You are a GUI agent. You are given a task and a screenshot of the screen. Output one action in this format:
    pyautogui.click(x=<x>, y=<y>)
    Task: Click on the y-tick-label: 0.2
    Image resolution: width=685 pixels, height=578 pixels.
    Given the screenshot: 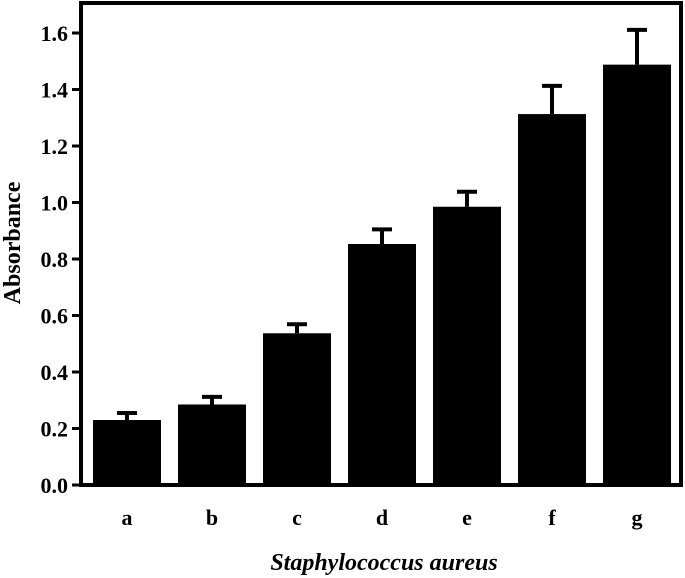 What is the action you would take?
    pyautogui.click(x=55, y=429)
    